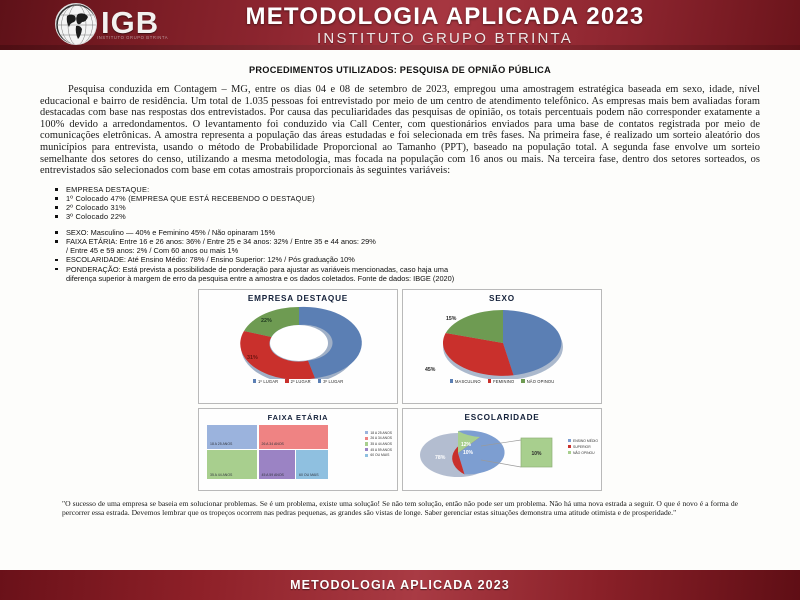 Image resolution: width=800 pixels, height=600 pixels. Describe the element at coordinates (451, 319) in the screenshot. I see `slice-label-nao-opinou: 15%` at that location.